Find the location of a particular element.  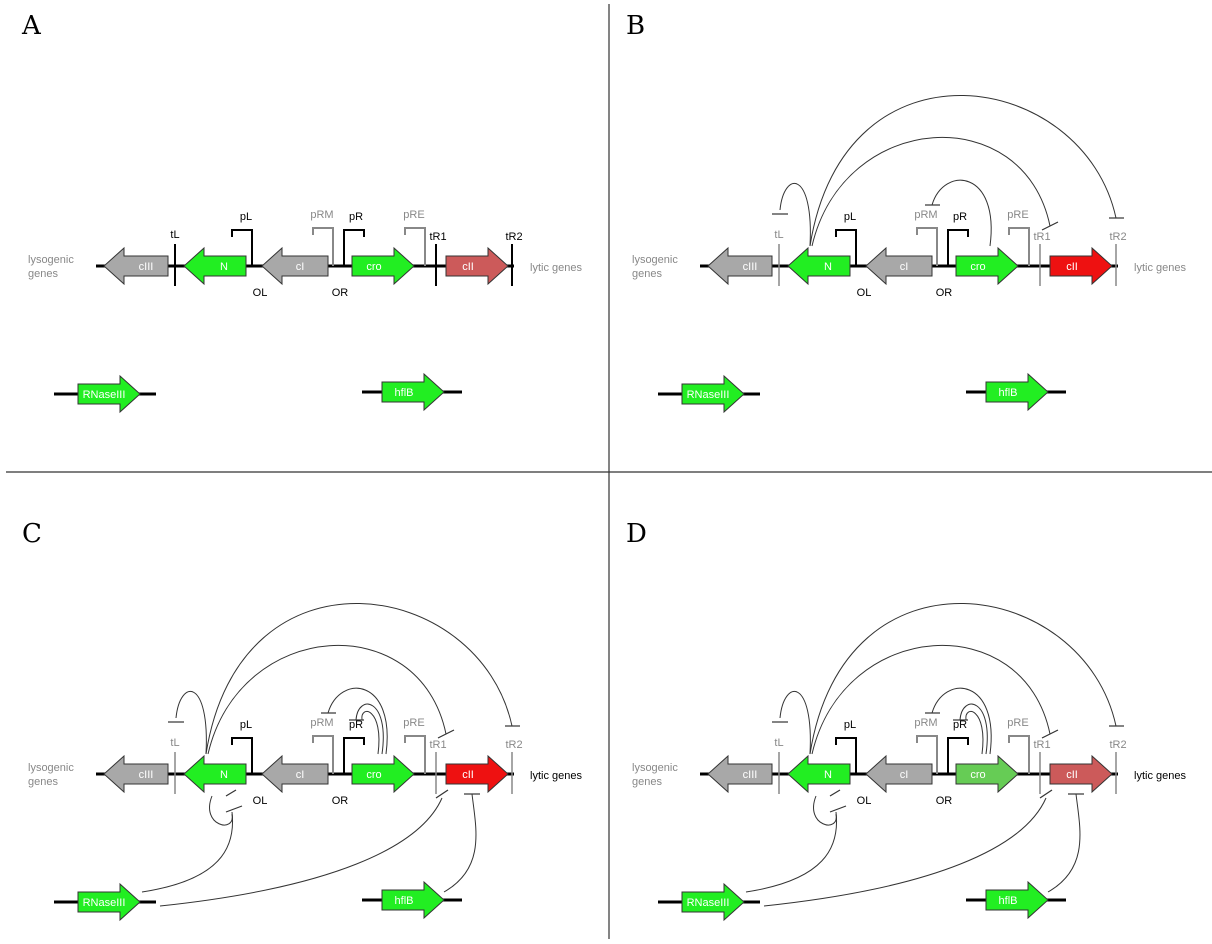

gene-hflb-label: hflB is located at coordinates (404, 901).